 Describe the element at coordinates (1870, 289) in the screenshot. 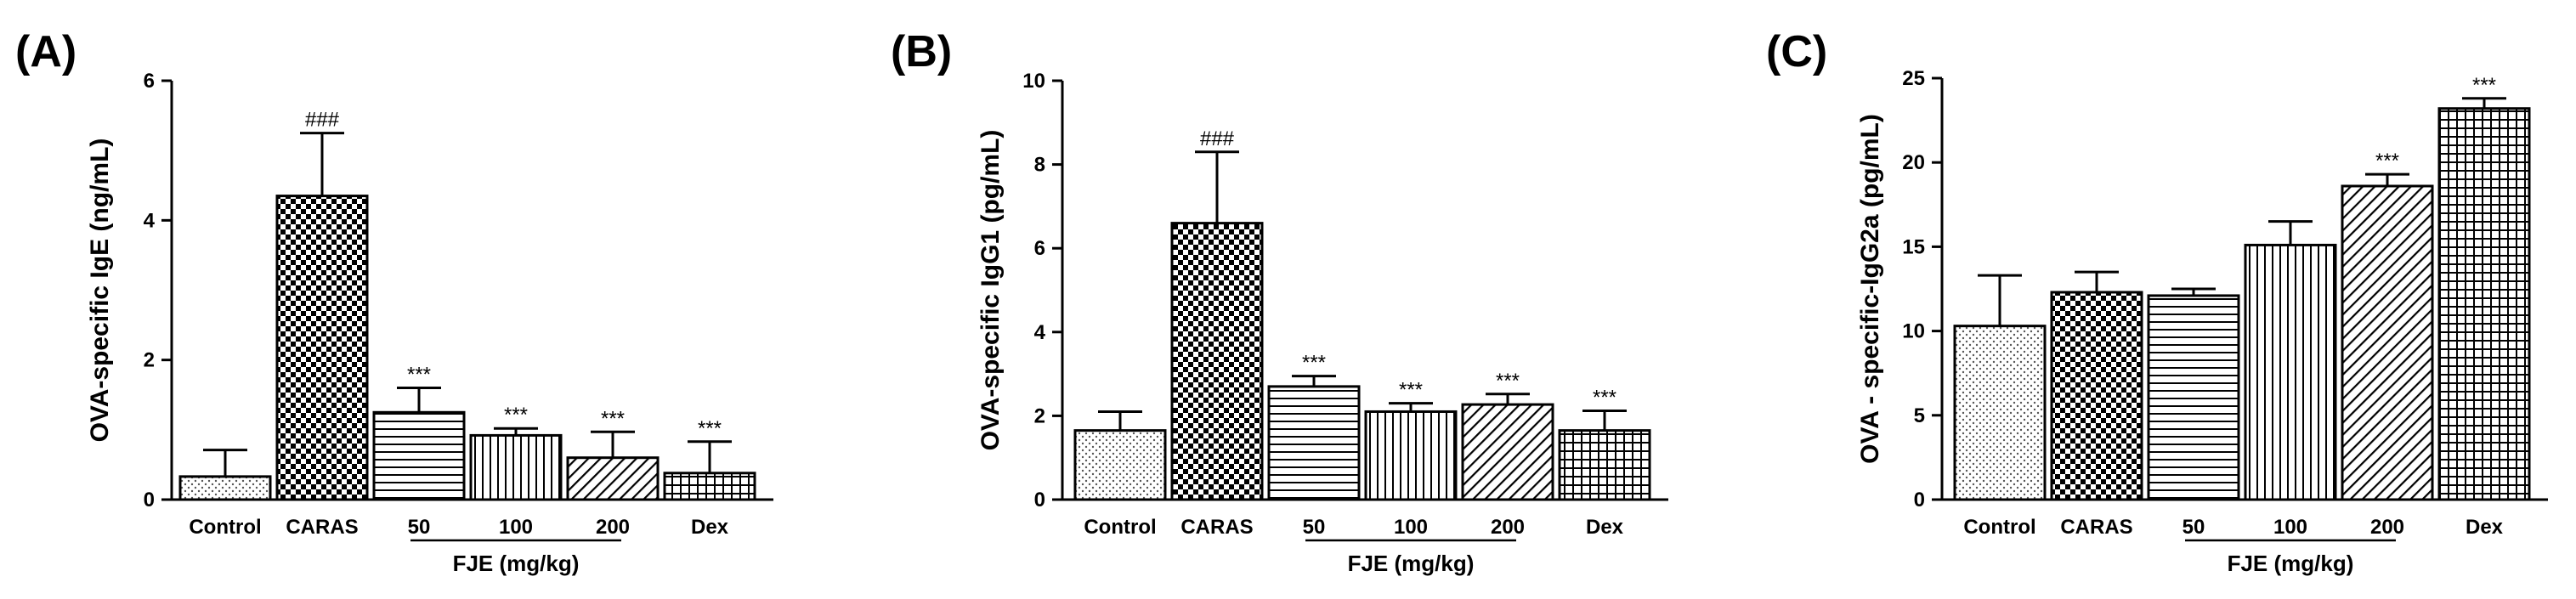

I see `y-axis-label: OVA - specific-IgG2a (pg/mL)` at that location.